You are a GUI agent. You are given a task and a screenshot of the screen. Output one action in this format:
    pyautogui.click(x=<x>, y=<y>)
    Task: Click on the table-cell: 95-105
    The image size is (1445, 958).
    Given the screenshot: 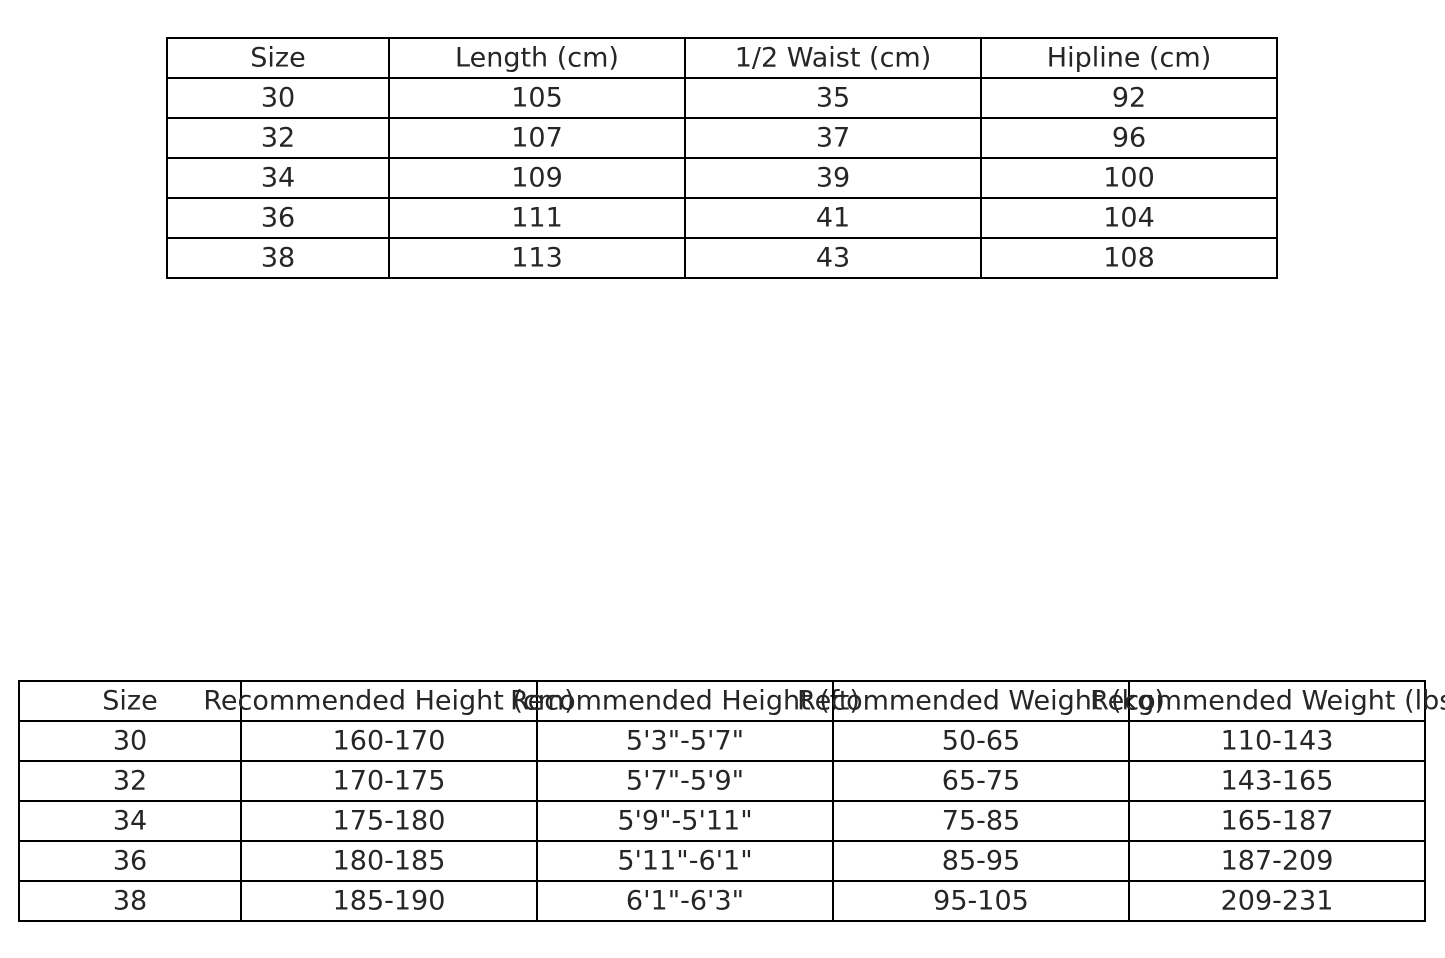 What is the action you would take?
    pyautogui.click(x=981, y=901)
    